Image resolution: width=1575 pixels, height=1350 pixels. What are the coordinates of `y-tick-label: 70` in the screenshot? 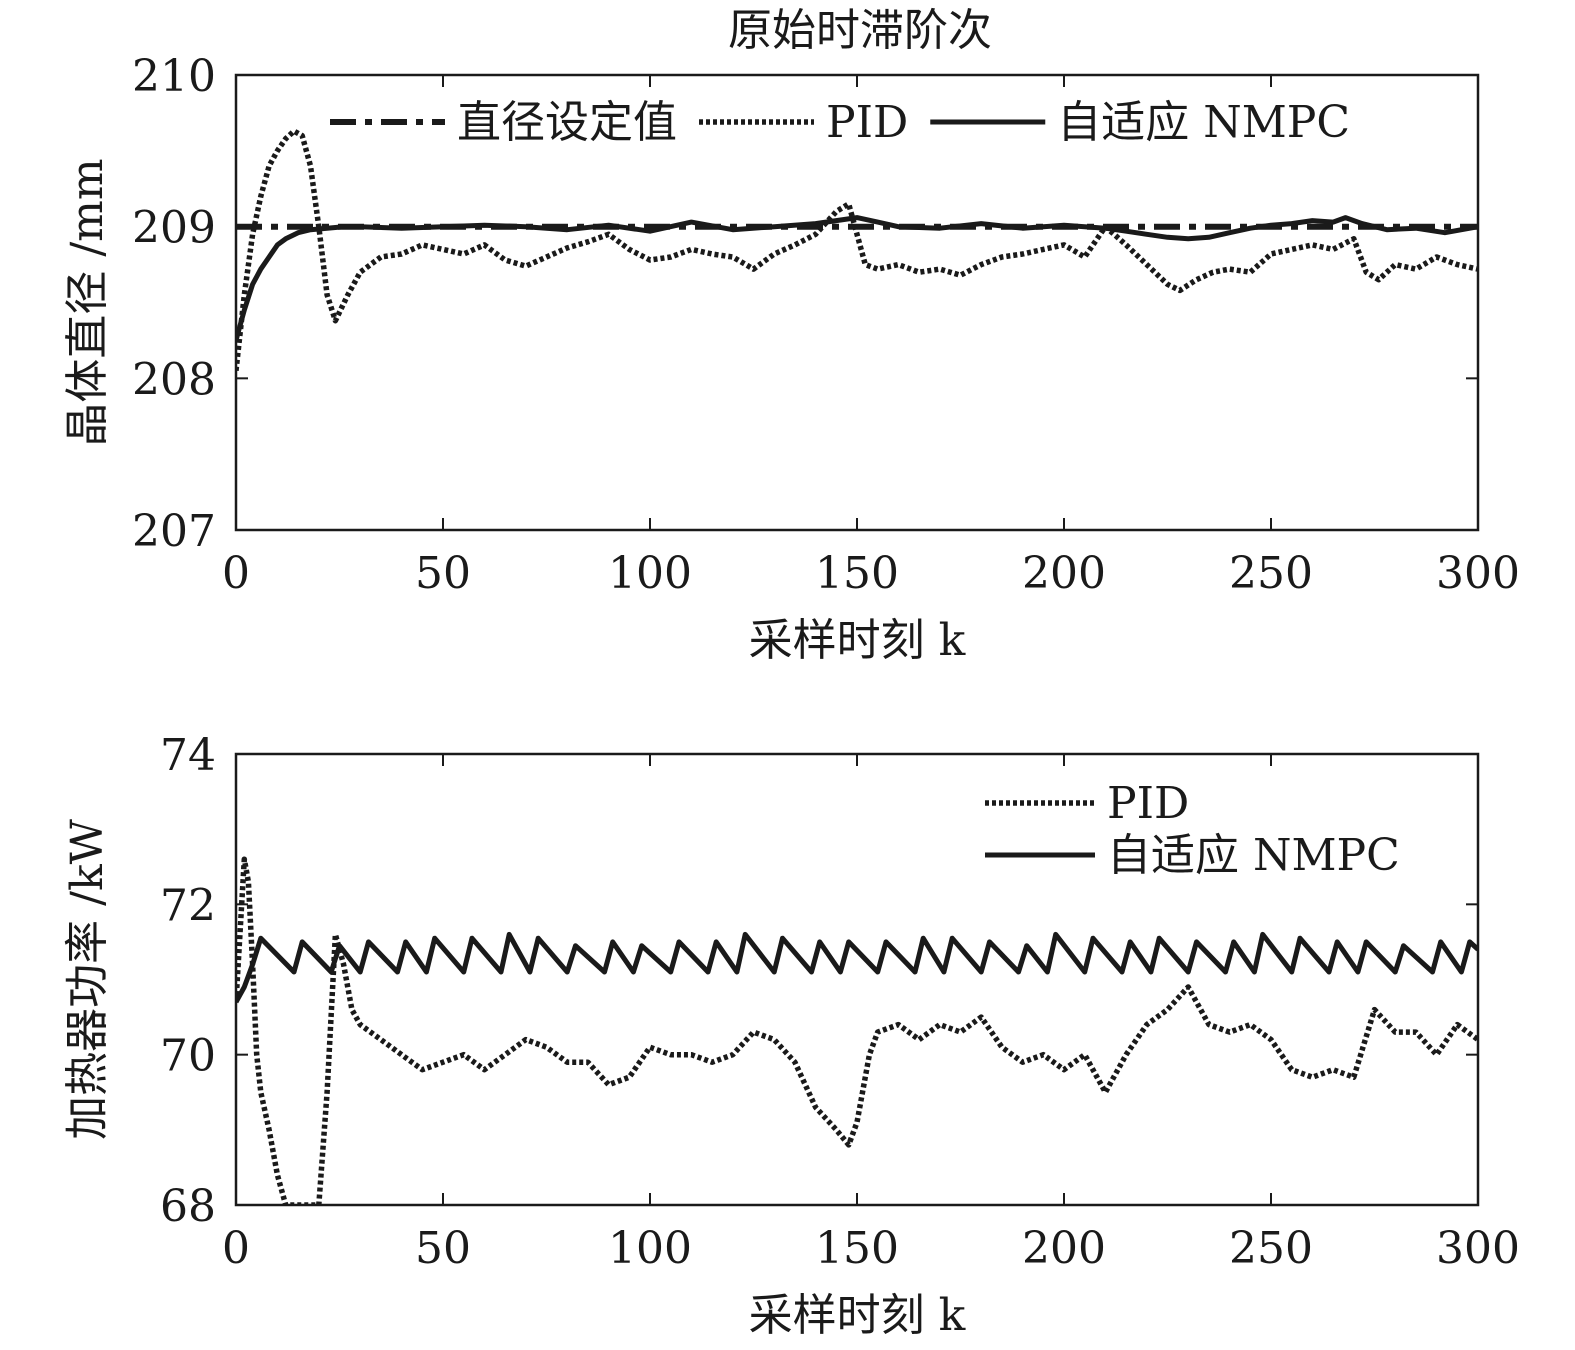 It's located at (188, 1056).